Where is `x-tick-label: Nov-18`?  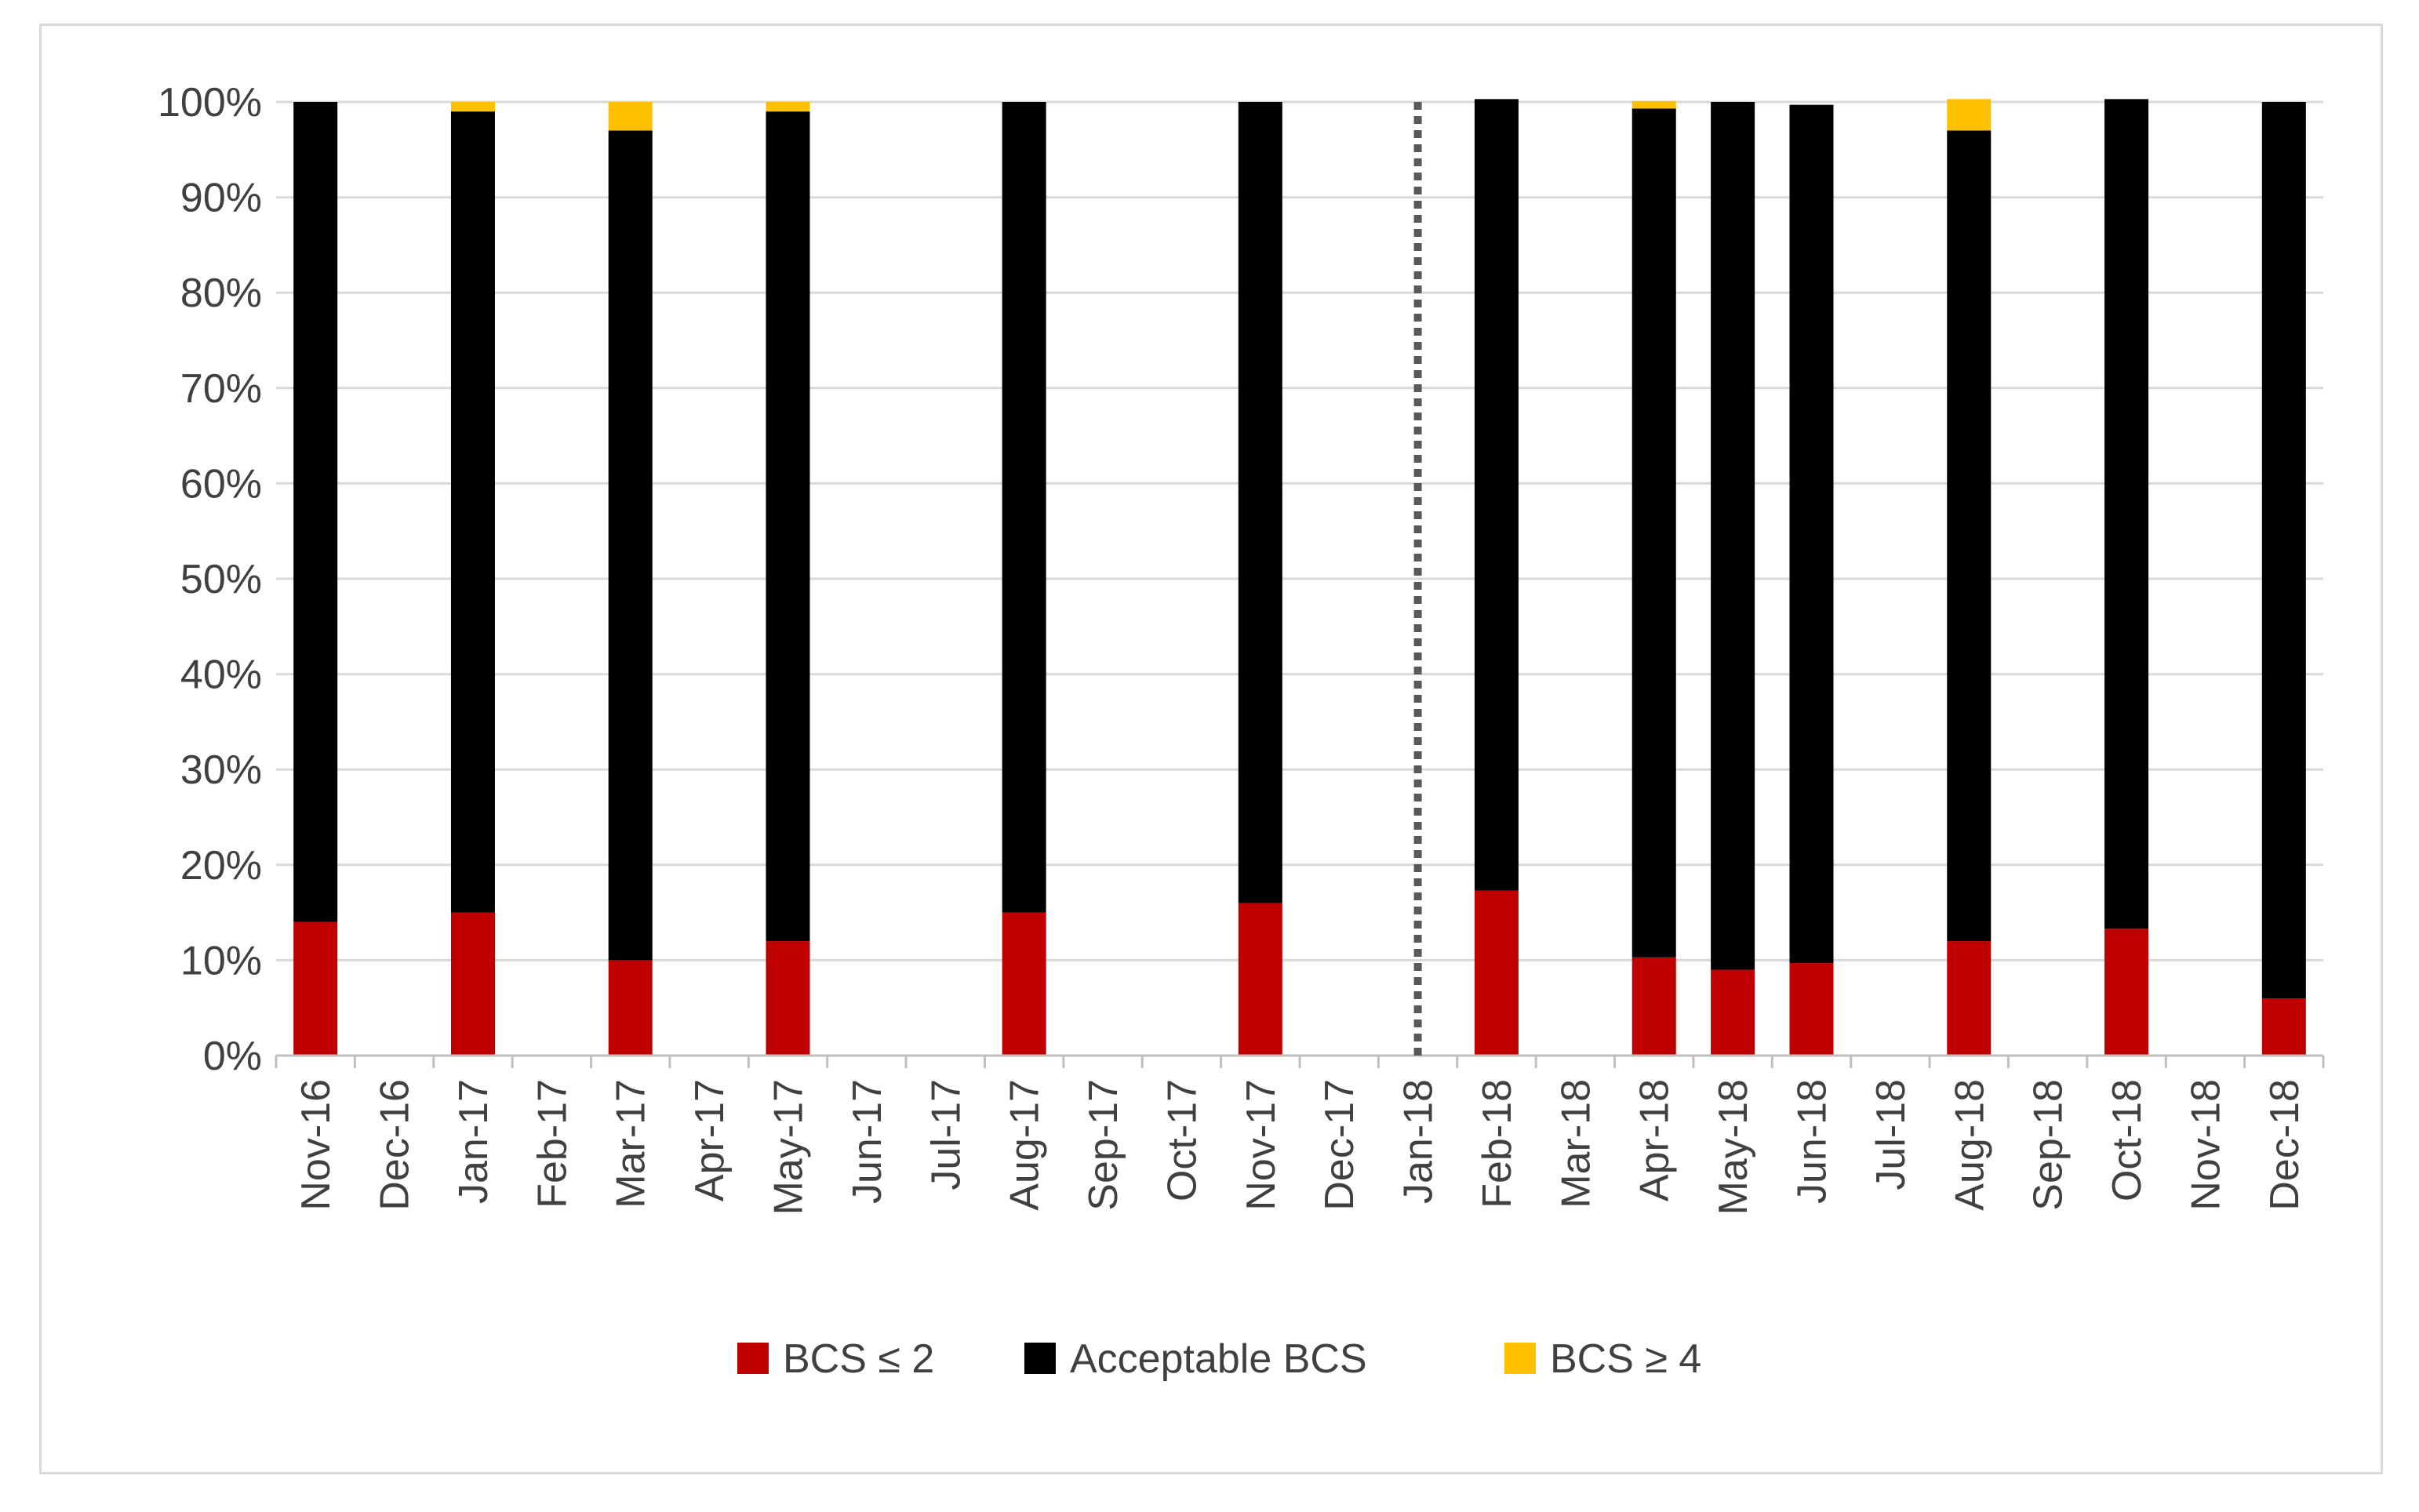 x-tick-label: Nov-18 is located at coordinates (2205, 1145).